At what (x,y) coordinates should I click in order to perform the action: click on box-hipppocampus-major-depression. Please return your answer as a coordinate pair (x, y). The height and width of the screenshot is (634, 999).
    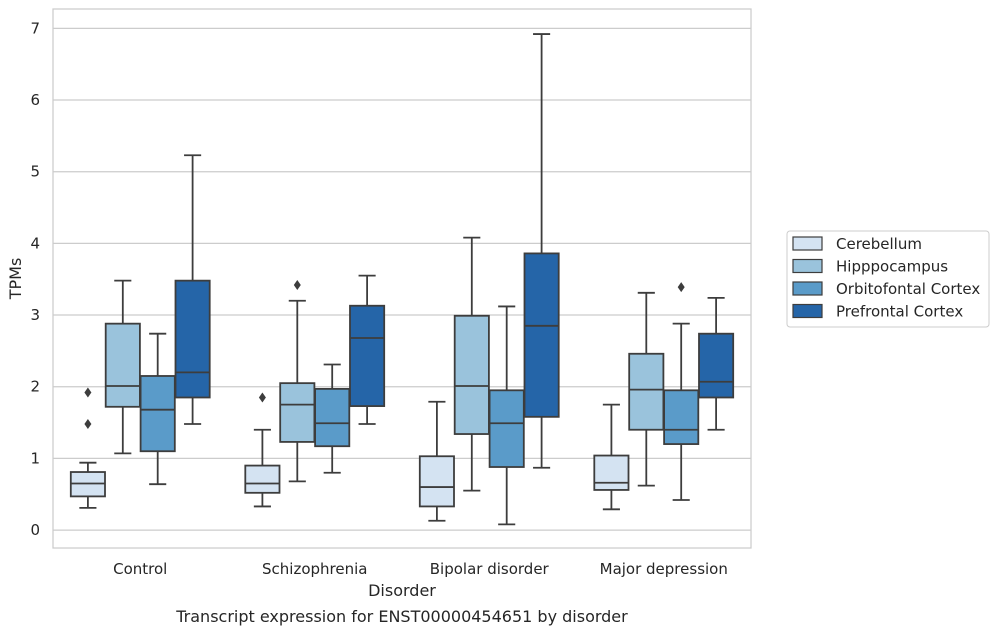
    Looking at the image, I should click on (646, 389).